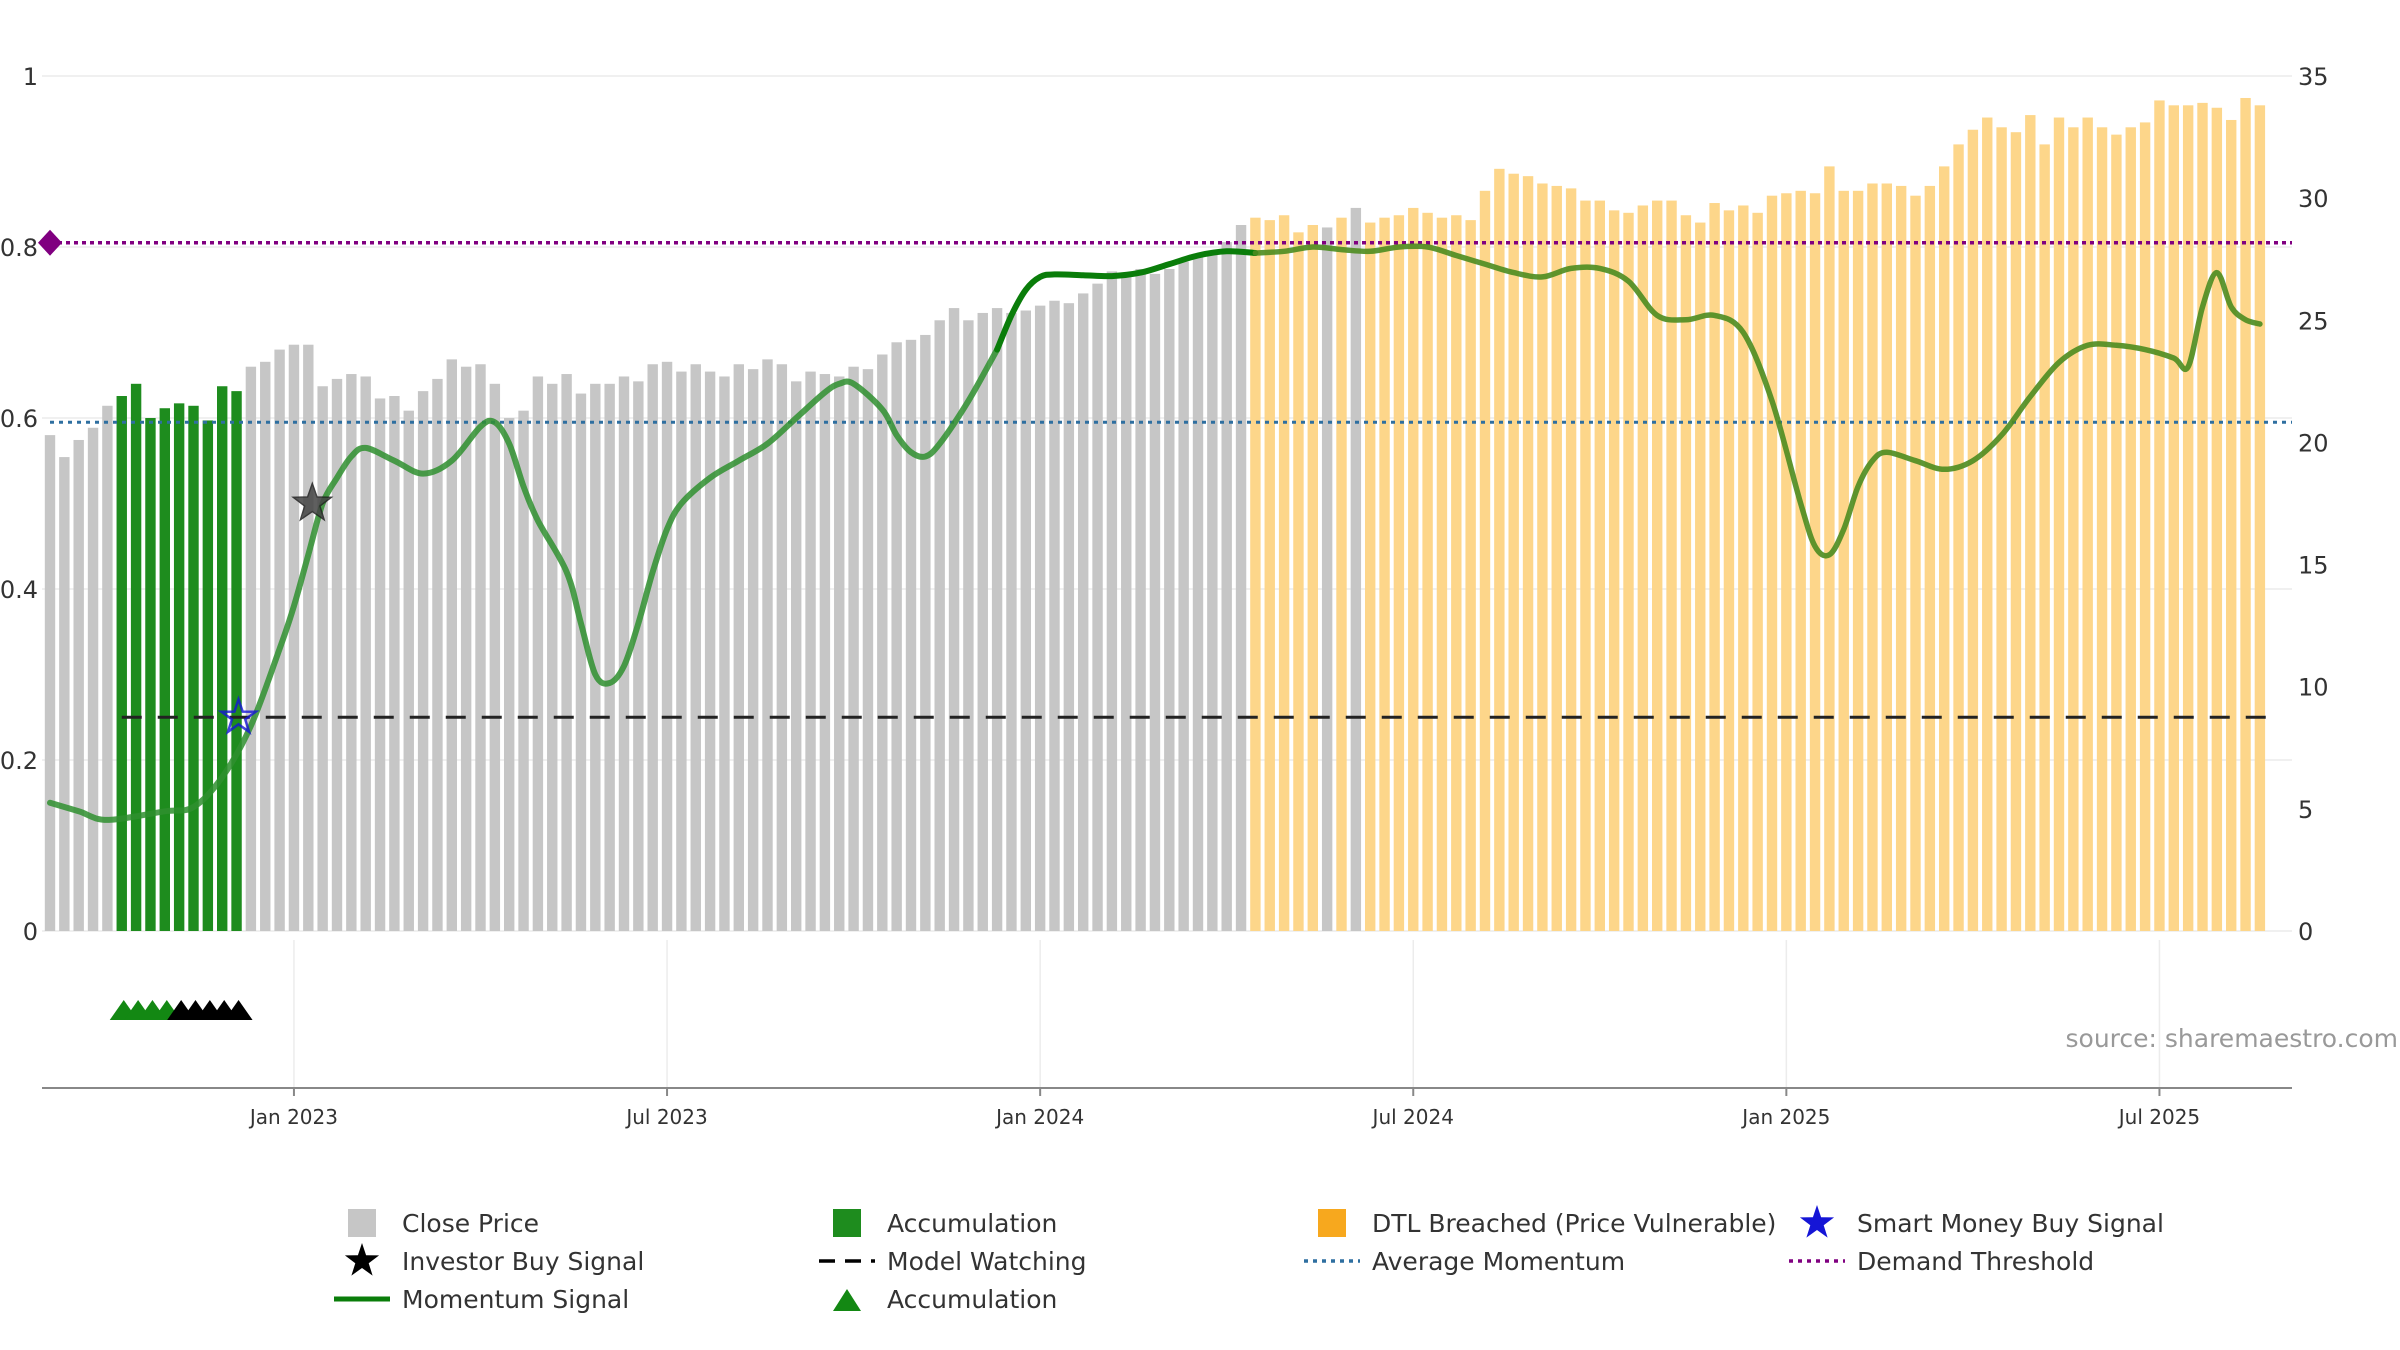  What do you see at coordinates (1039, 1117) in the screenshot?
I see `x-tick-label: Jan 2024` at bounding box center [1039, 1117].